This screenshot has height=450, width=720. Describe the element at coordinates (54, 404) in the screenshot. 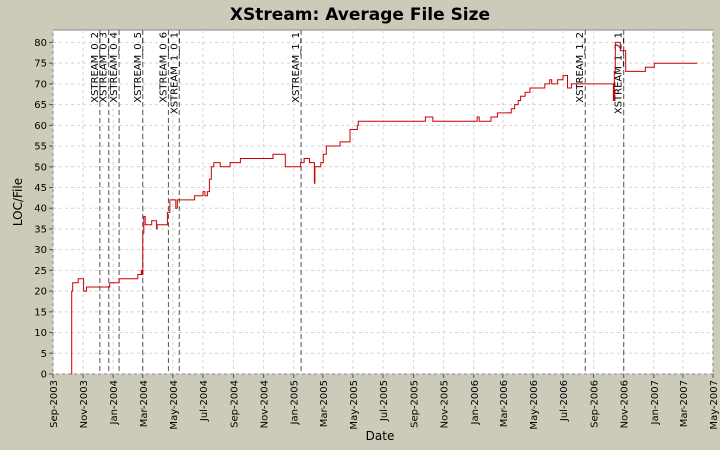

I see `x-tick-label: Sep-2003` at that location.